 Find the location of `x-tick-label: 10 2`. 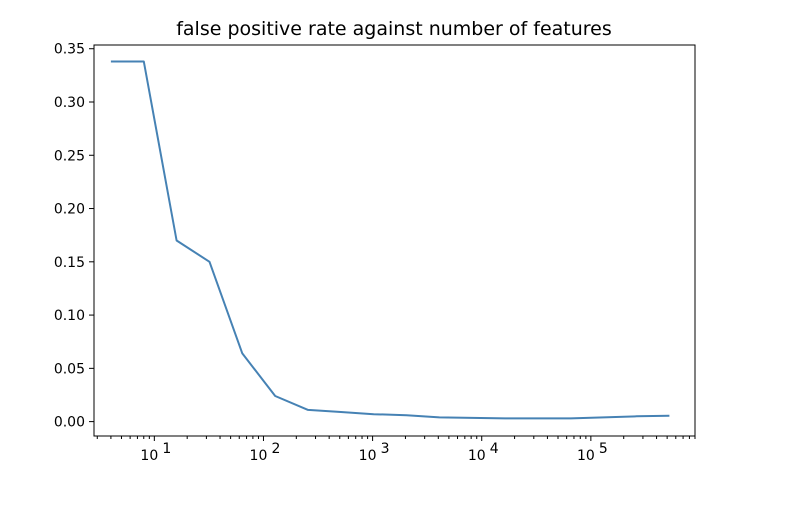

x-tick-label: 10 2 is located at coordinates (265, 452).